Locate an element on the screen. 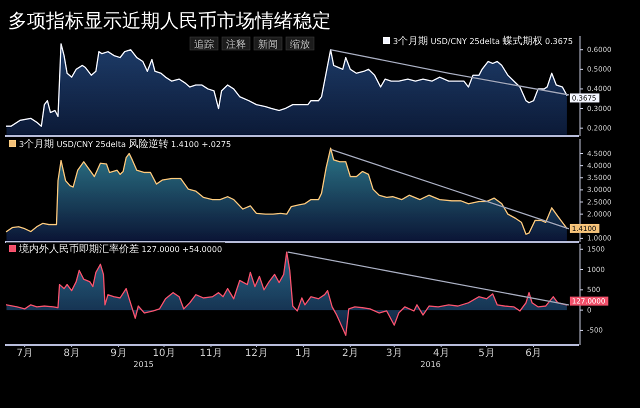 Image resolution: width=640 pixels, height=408 pixels. text: 2016 is located at coordinates (430, 364).